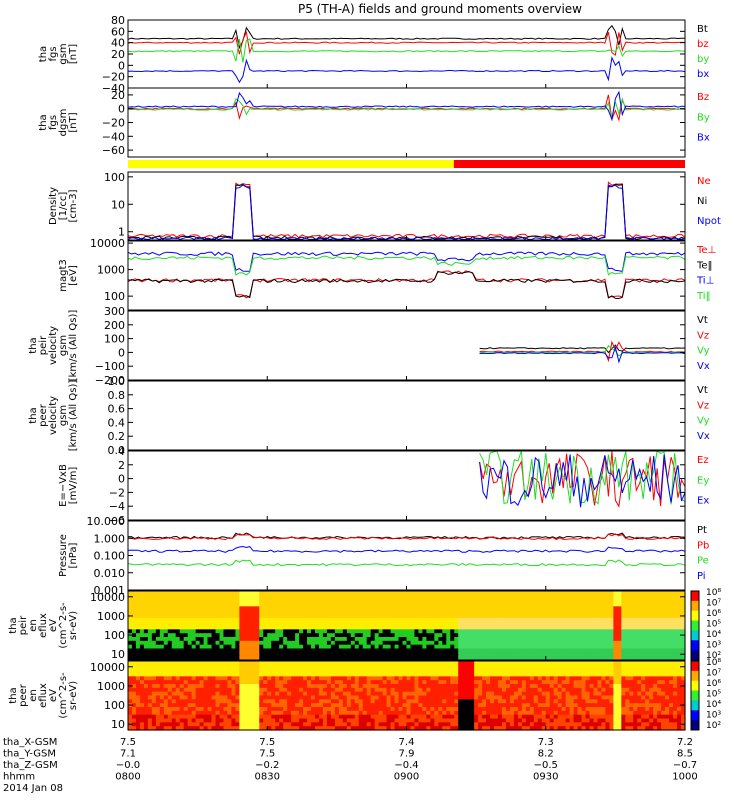 This screenshot has width=750, height=800. What do you see at coordinates (406, 765) in the screenshot?
I see `xrow-value: −0.4` at bounding box center [406, 765].